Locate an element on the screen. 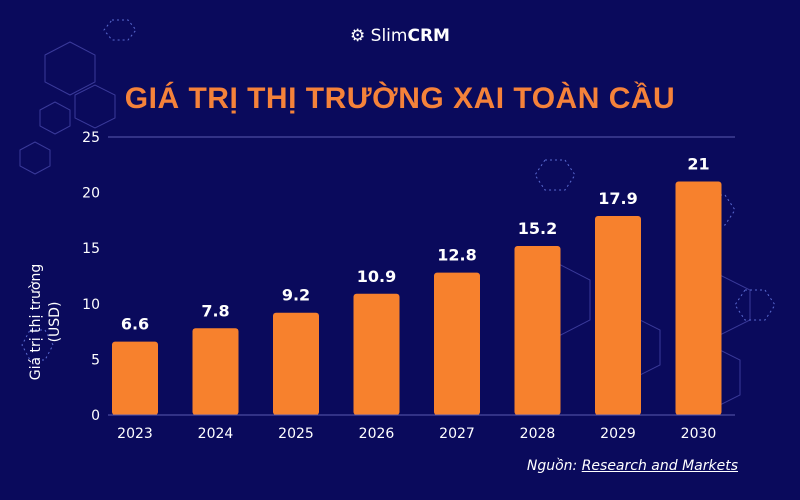  data-label: 7.8 is located at coordinates (215, 310).